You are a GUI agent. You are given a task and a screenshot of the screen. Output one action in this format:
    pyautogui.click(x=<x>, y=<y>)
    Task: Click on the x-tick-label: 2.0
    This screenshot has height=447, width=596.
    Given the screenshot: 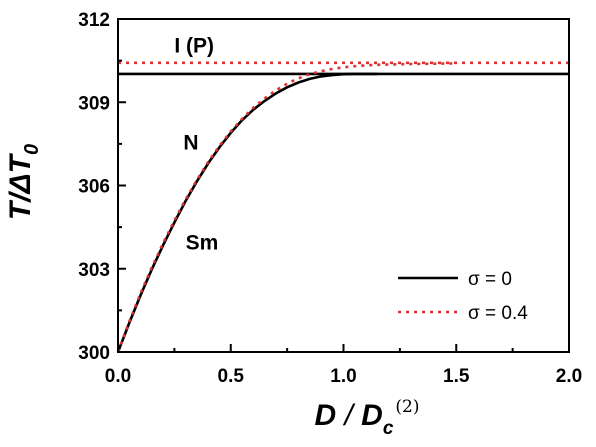 What is the action you would take?
    pyautogui.click(x=569, y=376)
    